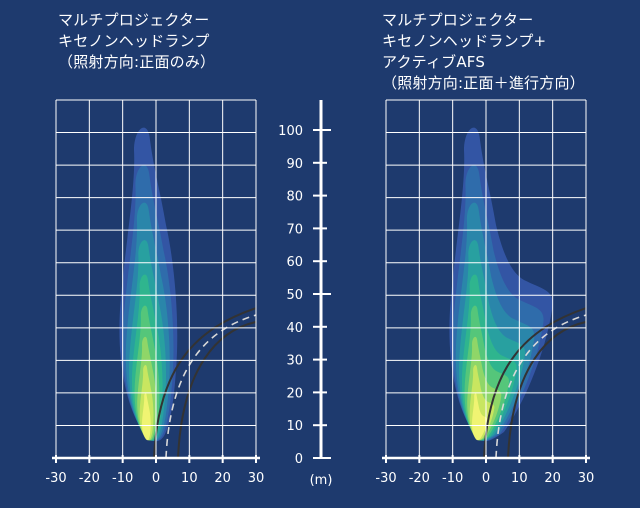  Describe the element at coordinates (134, 20) in the screenshot. I see `left-title-line-1: マルチプロジェクター` at that location.